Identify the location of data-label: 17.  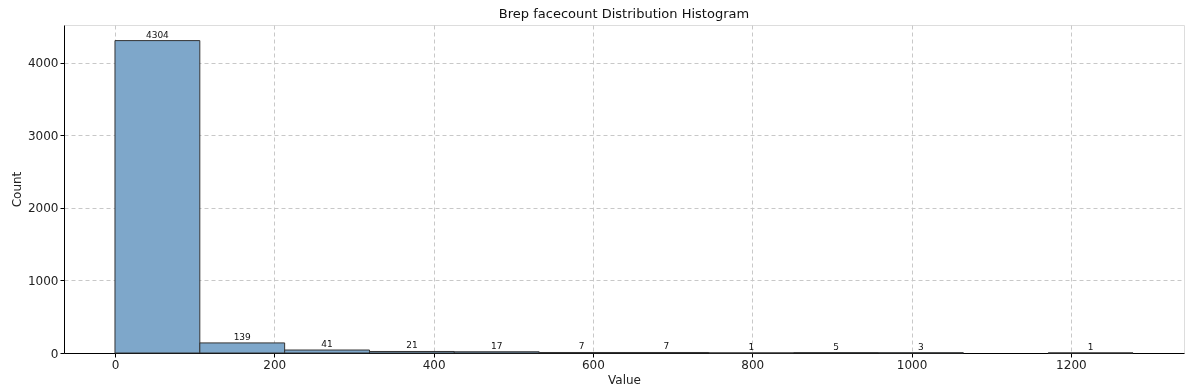
(497, 345).